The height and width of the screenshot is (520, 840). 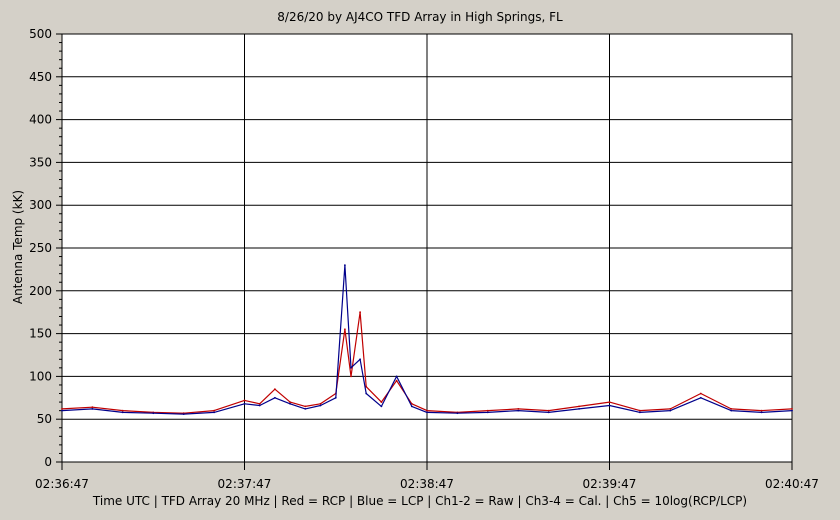 What do you see at coordinates (48, 462) in the screenshot?
I see `y-tick-label: 0` at bounding box center [48, 462].